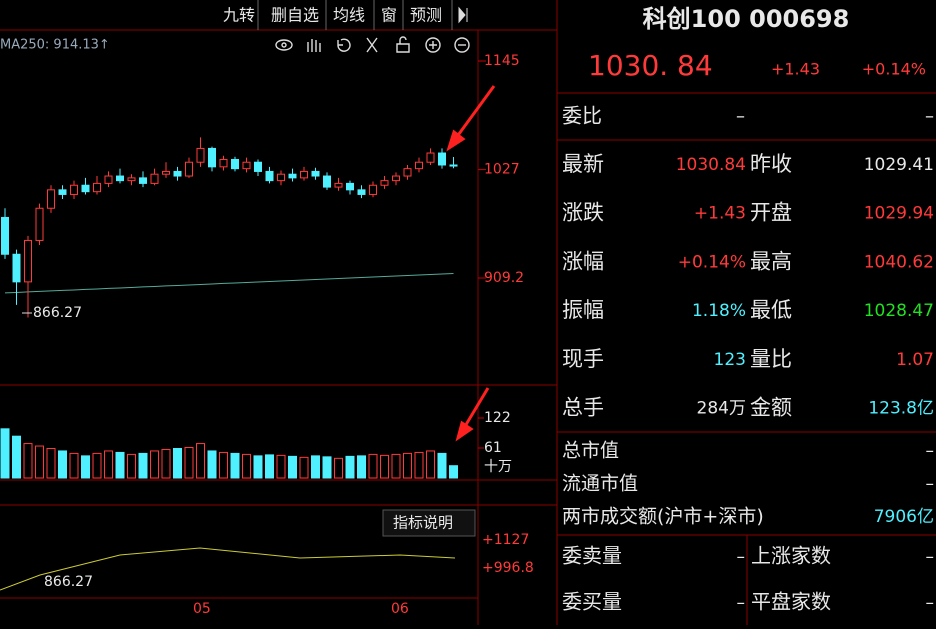 The width and height of the screenshot is (936, 629). Describe the element at coordinates (583, 408) in the screenshot. I see `row-label: 总手` at that location.